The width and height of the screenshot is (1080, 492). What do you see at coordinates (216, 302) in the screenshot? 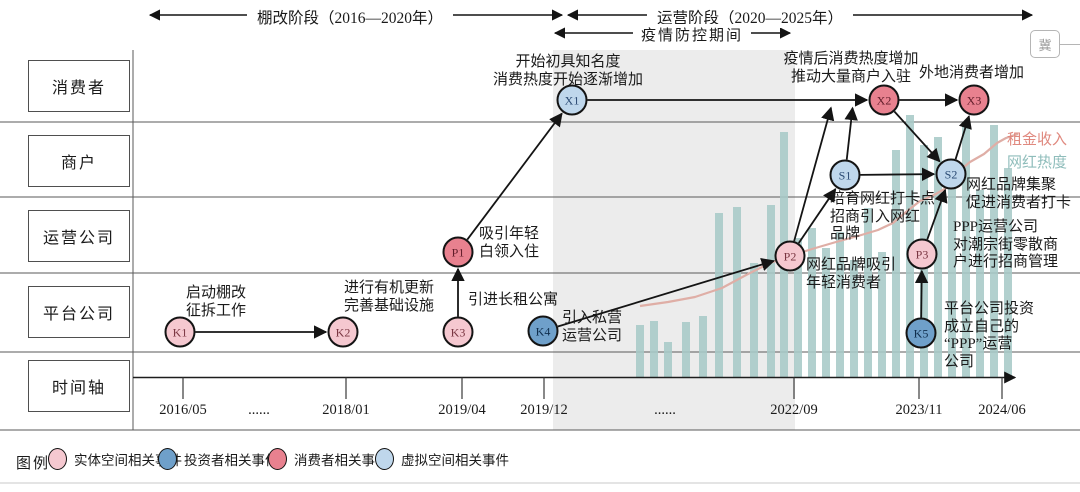
I see `event-label-k1: 启动棚改 征拆工作` at bounding box center [216, 302].